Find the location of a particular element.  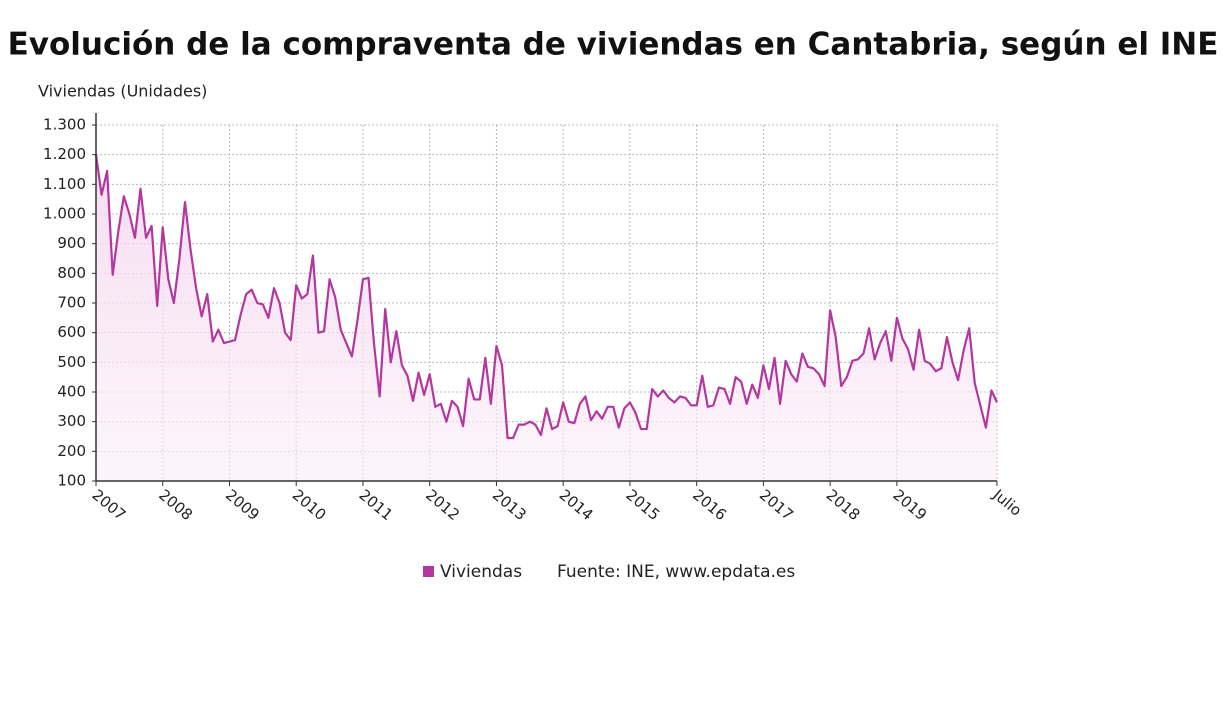

x-tick-label: 2012 is located at coordinates (442, 505).